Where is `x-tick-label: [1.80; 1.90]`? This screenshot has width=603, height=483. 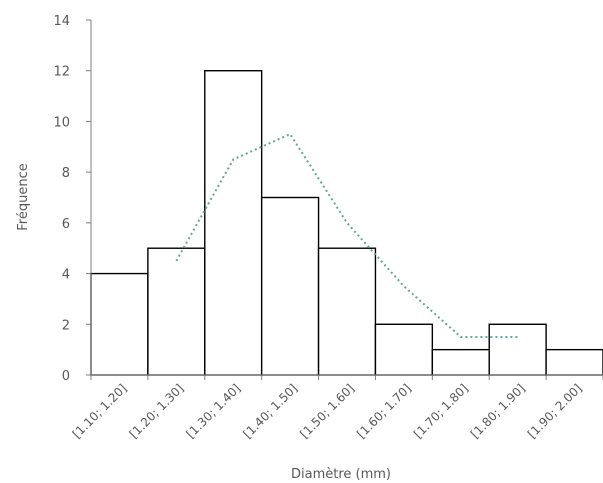
x-tick-label: [1.80; 1.90] is located at coordinates (498, 411).